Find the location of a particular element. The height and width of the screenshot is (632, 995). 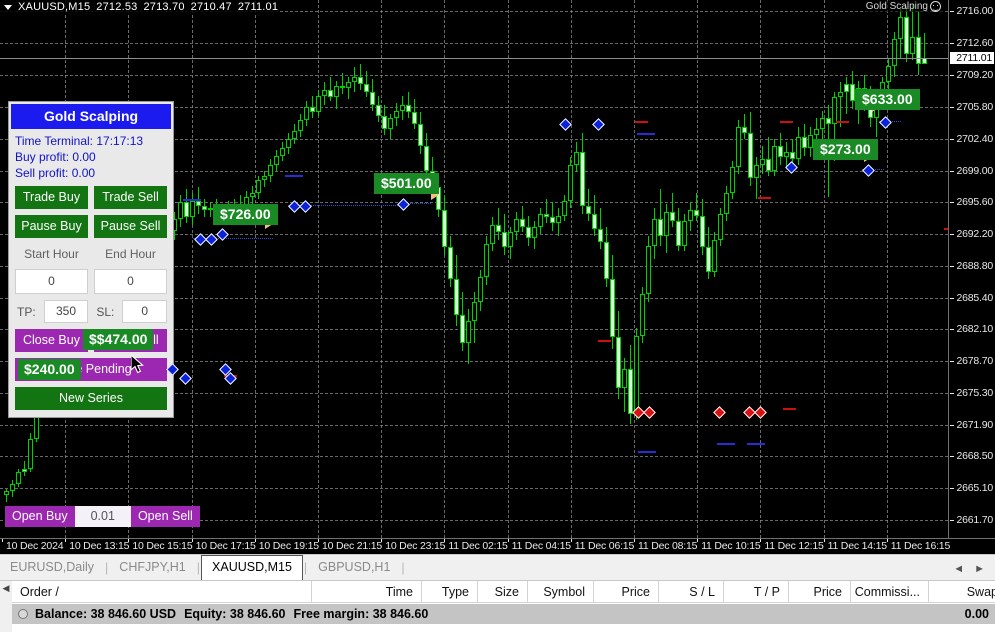

terminal-column-size: Size is located at coordinates (503, 591).